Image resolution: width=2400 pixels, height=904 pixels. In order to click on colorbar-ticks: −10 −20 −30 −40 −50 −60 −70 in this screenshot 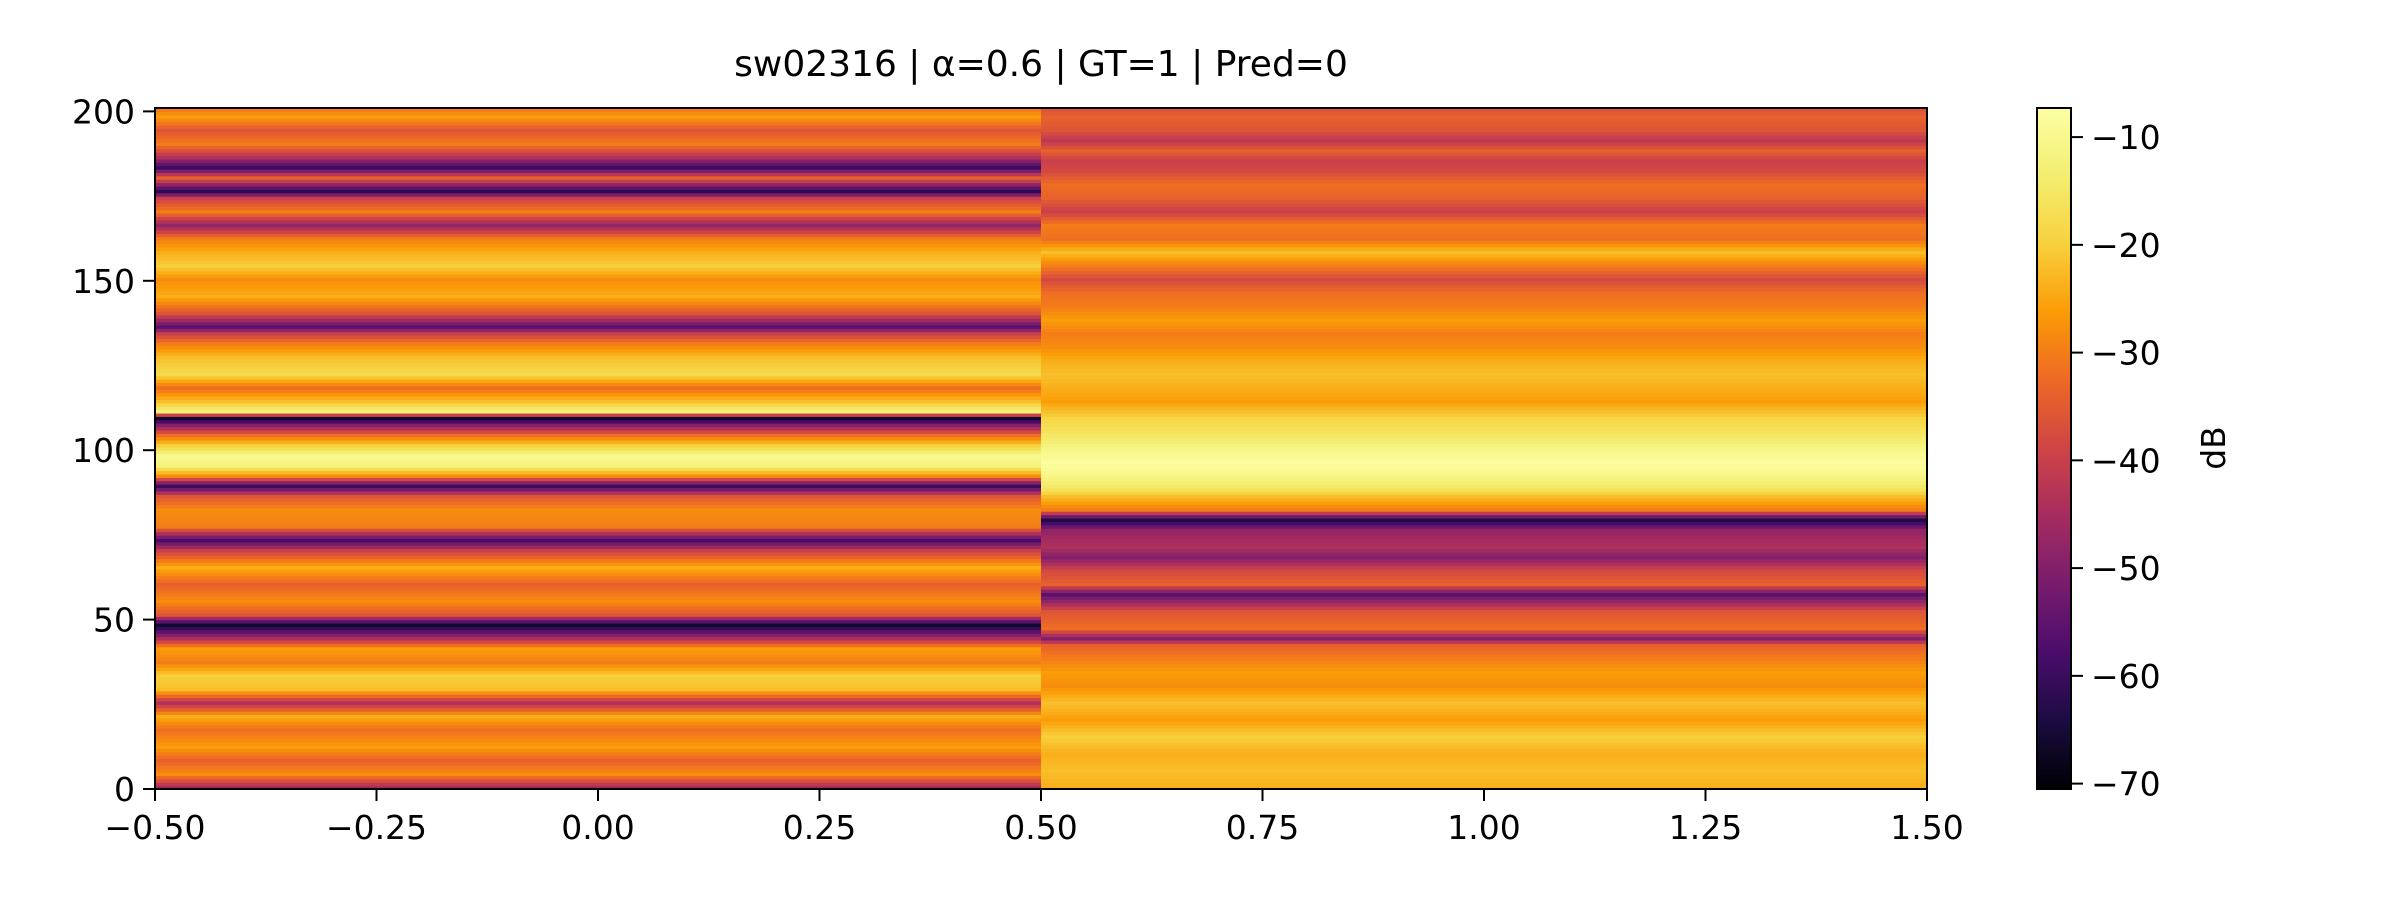, I will do `click(2116, 461)`.